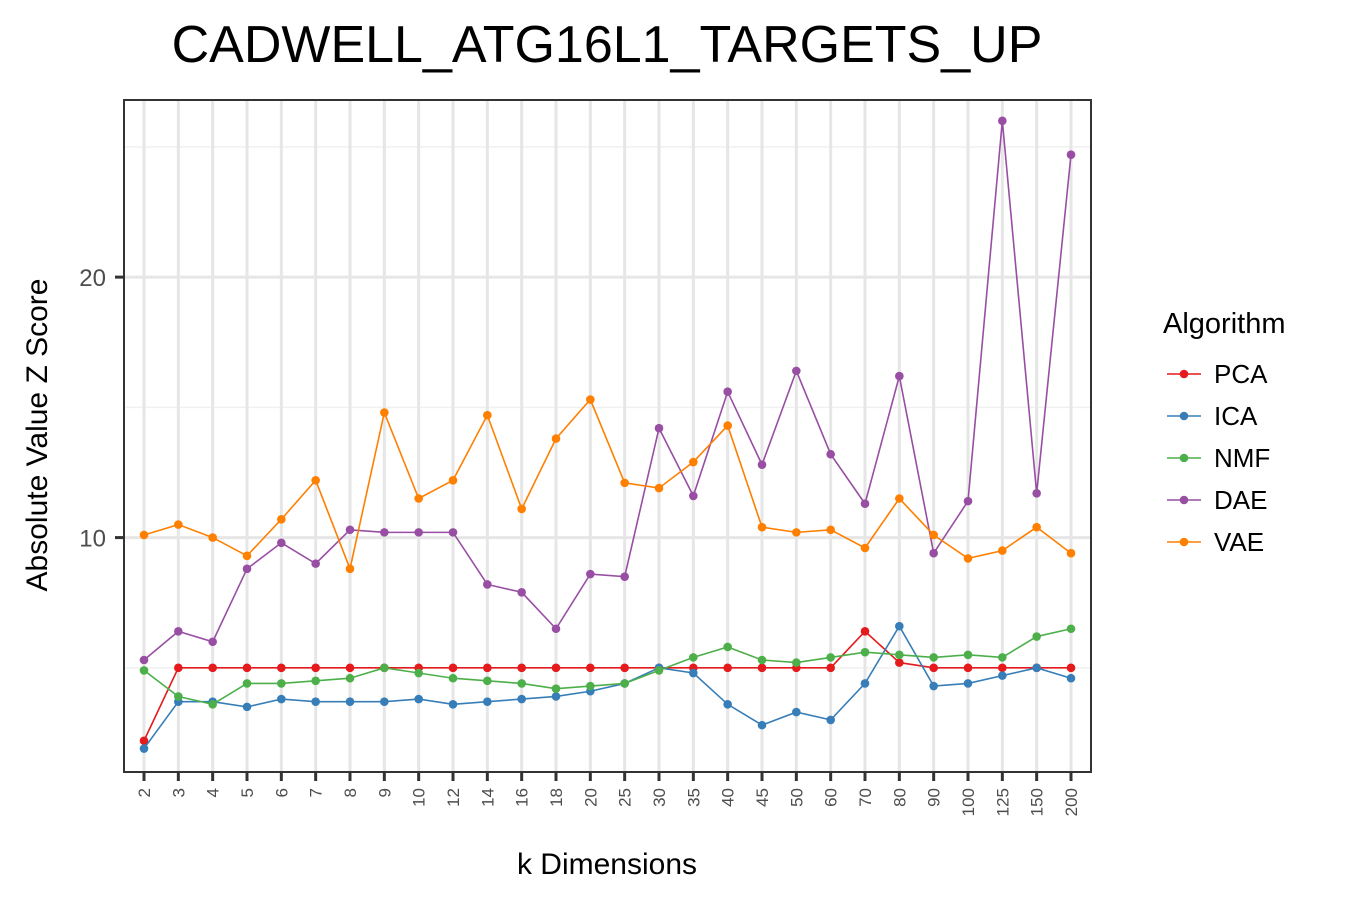  I want to click on x-tick-label: 70, so click(865, 797).